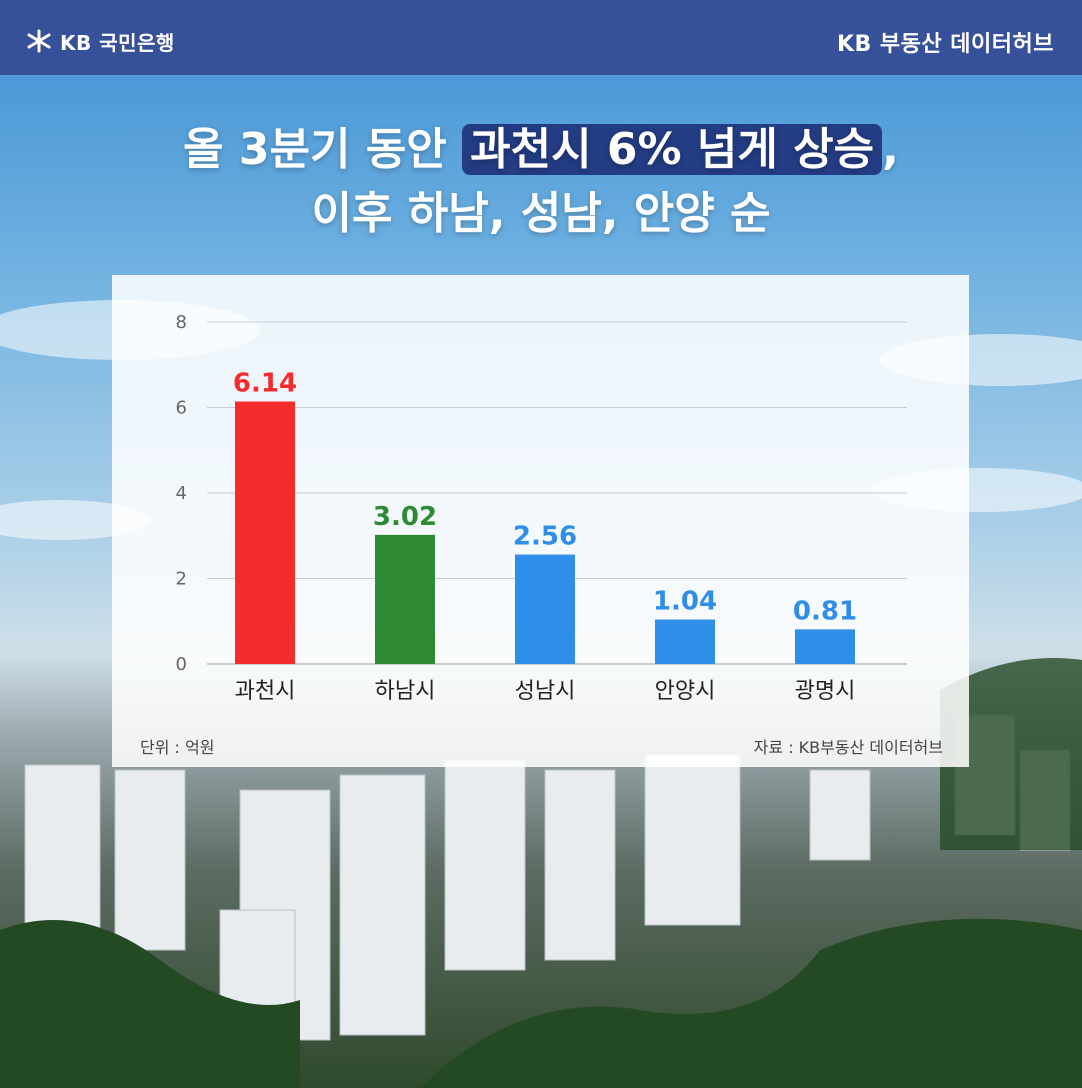  What do you see at coordinates (405, 517) in the screenshot?
I see `value-label-2: 3.02` at bounding box center [405, 517].